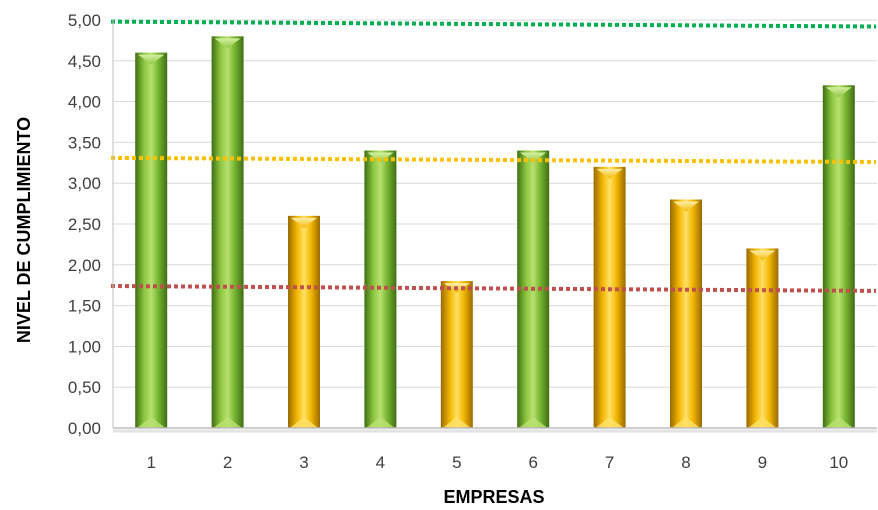 This screenshot has height=510, width=878. What do you see at coordinates (84, 265) in the screenshot?
I see `y-tick-label: 2,00` at bounding box center [84, 265].